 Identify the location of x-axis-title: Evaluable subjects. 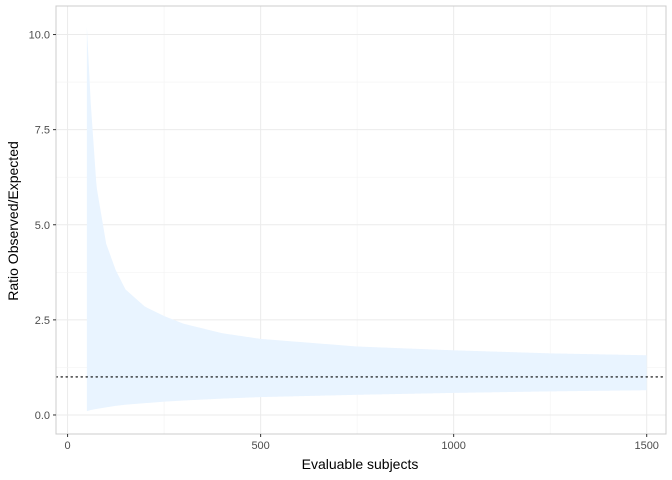
(360, 464).